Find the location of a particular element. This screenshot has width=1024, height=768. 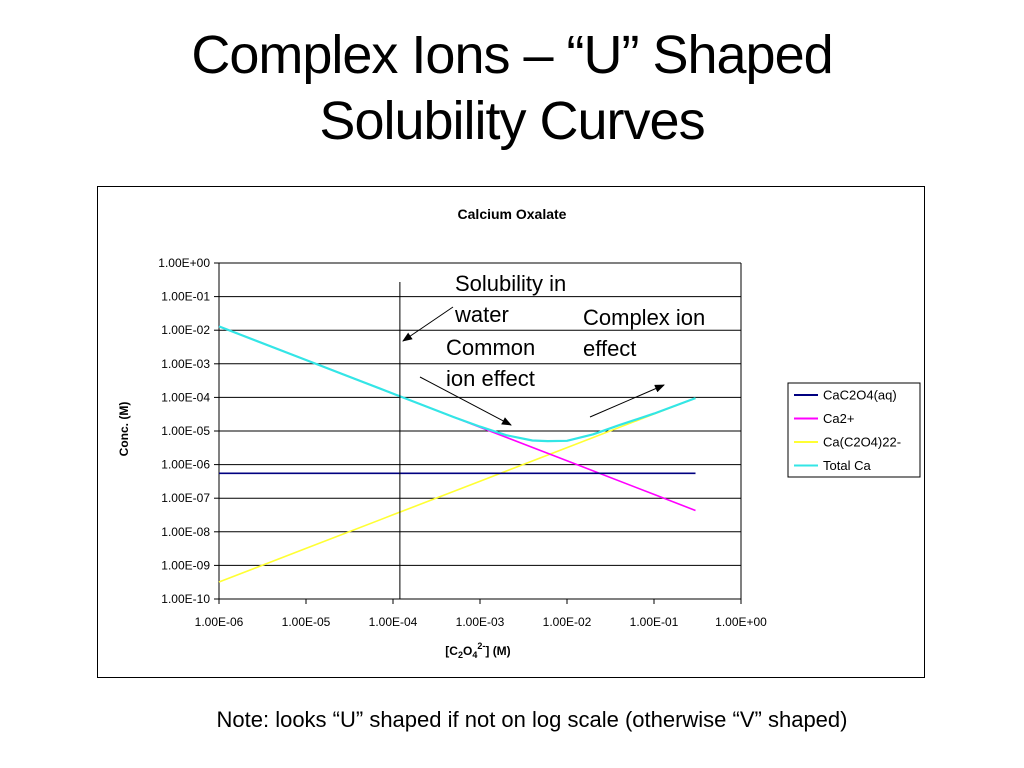

x-tick-label: 1.00E-02 is located at coordinates (567, 622).